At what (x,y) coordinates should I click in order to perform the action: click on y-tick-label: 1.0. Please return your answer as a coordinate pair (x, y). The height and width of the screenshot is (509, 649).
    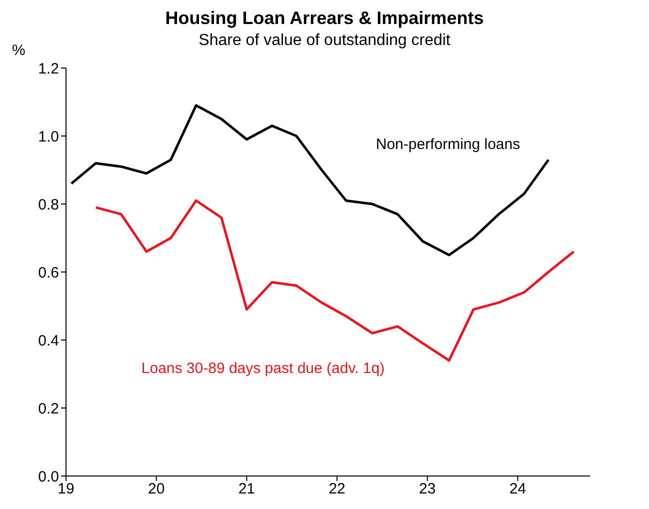
    Looking at the image, I should click on (48, 137).